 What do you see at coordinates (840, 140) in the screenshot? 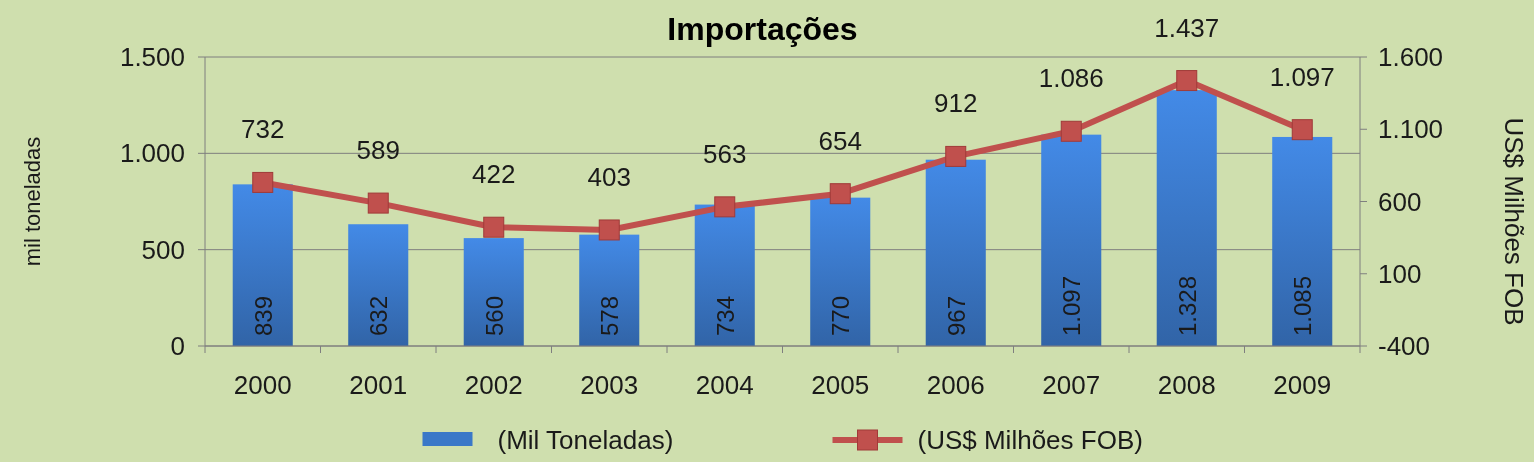
I see `data-label: 654` at bounding box center [840, 140].